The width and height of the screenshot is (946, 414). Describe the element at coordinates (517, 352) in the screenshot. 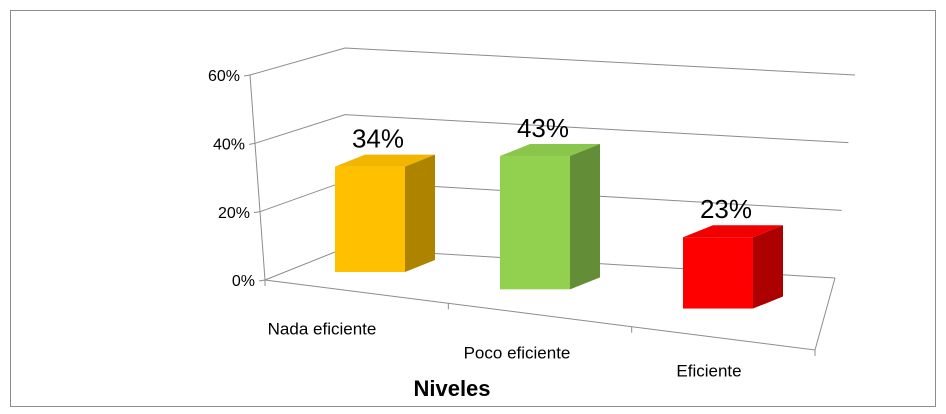

I see `x-tick-label: Poco eficiente` at that location.